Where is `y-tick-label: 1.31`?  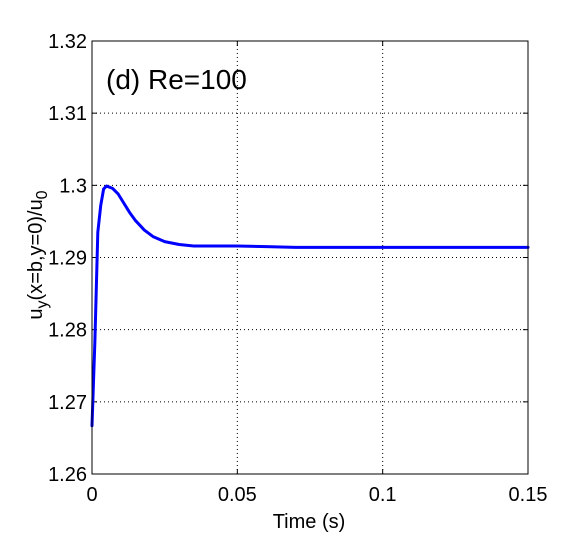
y-tick-label: 1.31 is located at coordinates (67, 114).